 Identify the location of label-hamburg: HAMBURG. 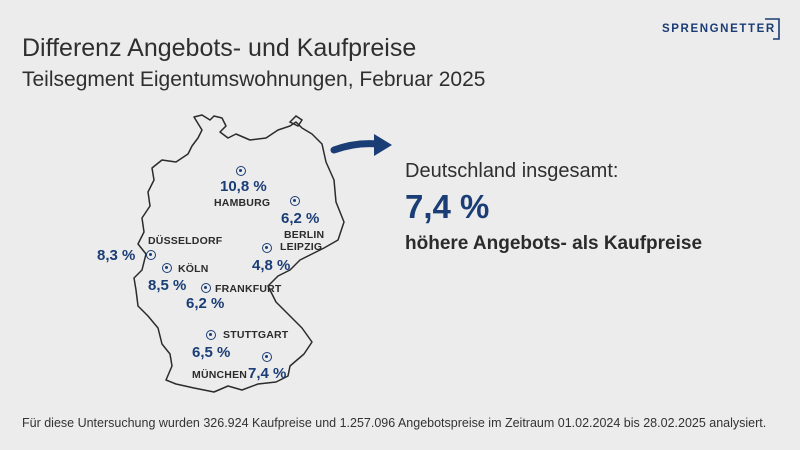
(242, 203).